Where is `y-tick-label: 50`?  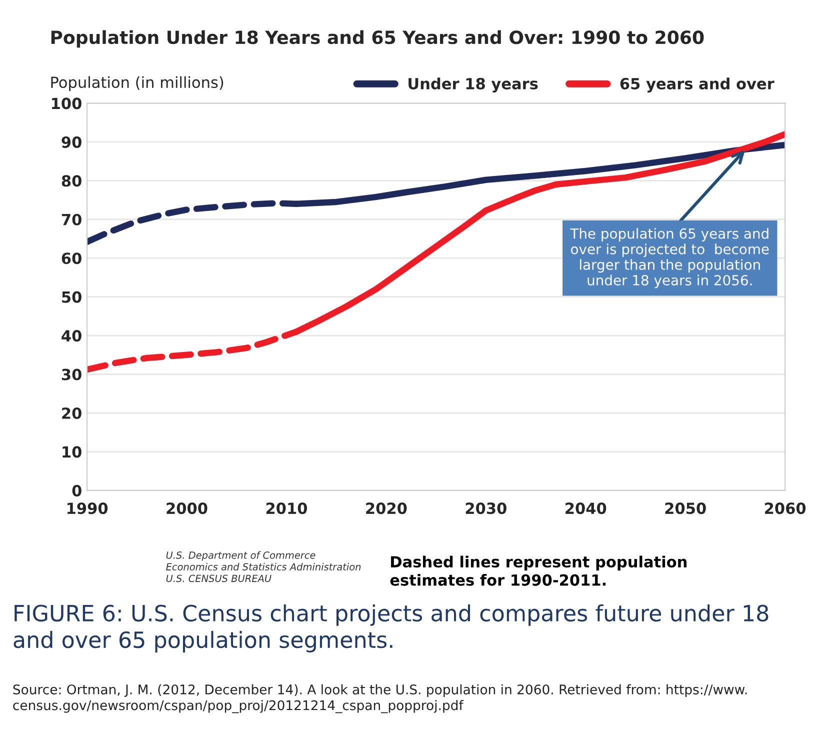
y-tick-label: 50 is located at coordinates (72, 297).